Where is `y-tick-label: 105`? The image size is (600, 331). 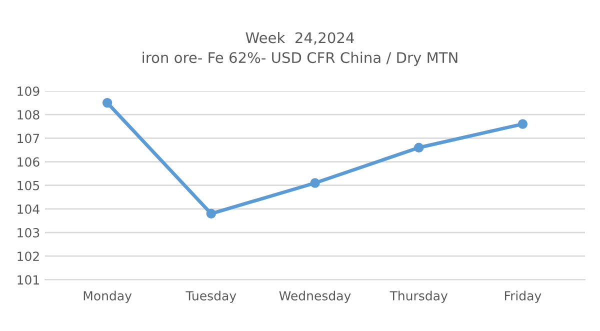
y-tick-label: 105 is located at coordinates (29, 185).